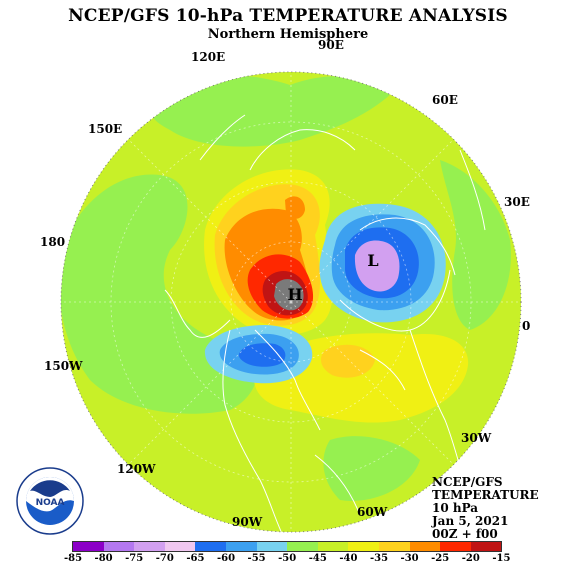 This screenshot has height=576, width=576. Describe the element at coordinates (455, 508) in the screenshot. I see `info-level: 10 hPa` at that location.